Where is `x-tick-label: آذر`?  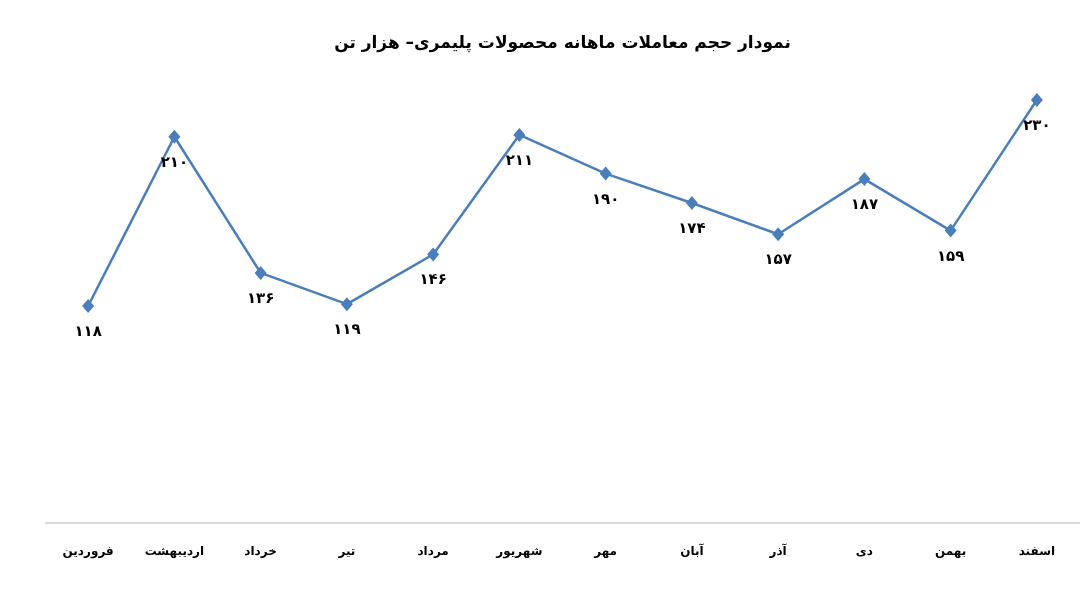
x-tick-label: آذر is located at coordinates (778, 550).